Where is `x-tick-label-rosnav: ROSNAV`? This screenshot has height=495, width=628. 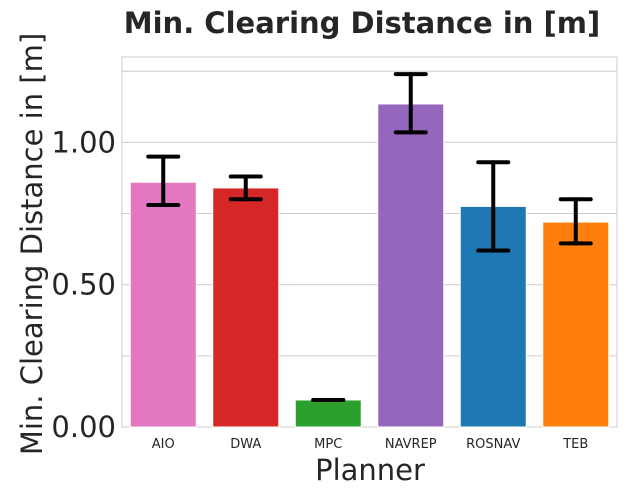
x-tick-label-rosnav: ROSNAV is located at coordinates (493, 444).